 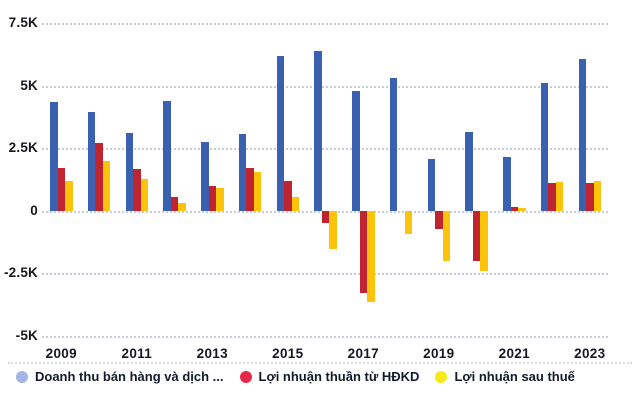 I want to click on bar-2013-series1, so click(x=212, y=198).